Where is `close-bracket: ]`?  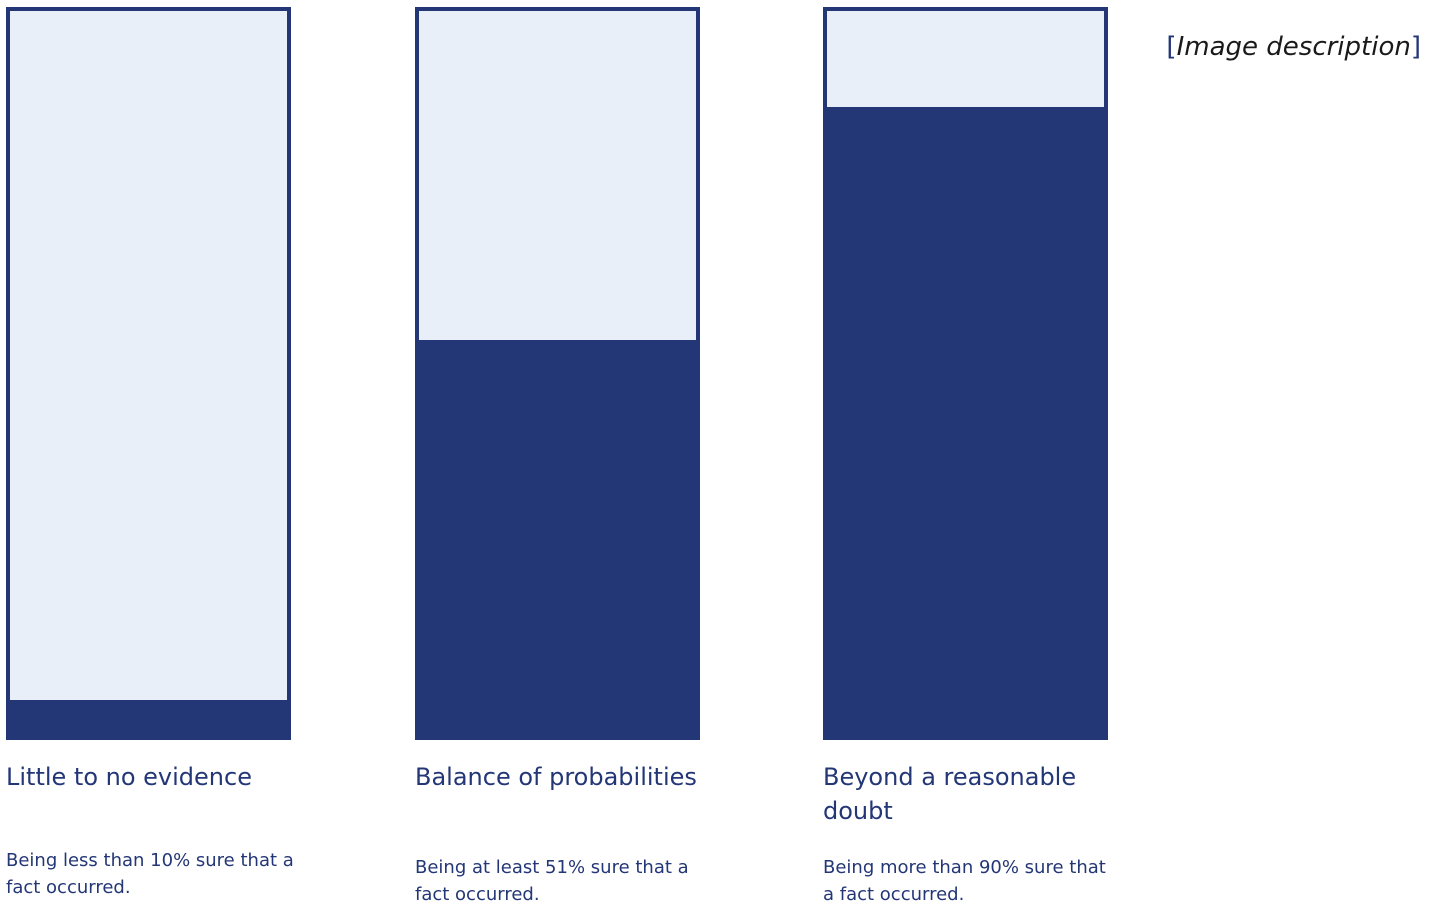
close-bracket: ] is located at coordinates (1415, 47).